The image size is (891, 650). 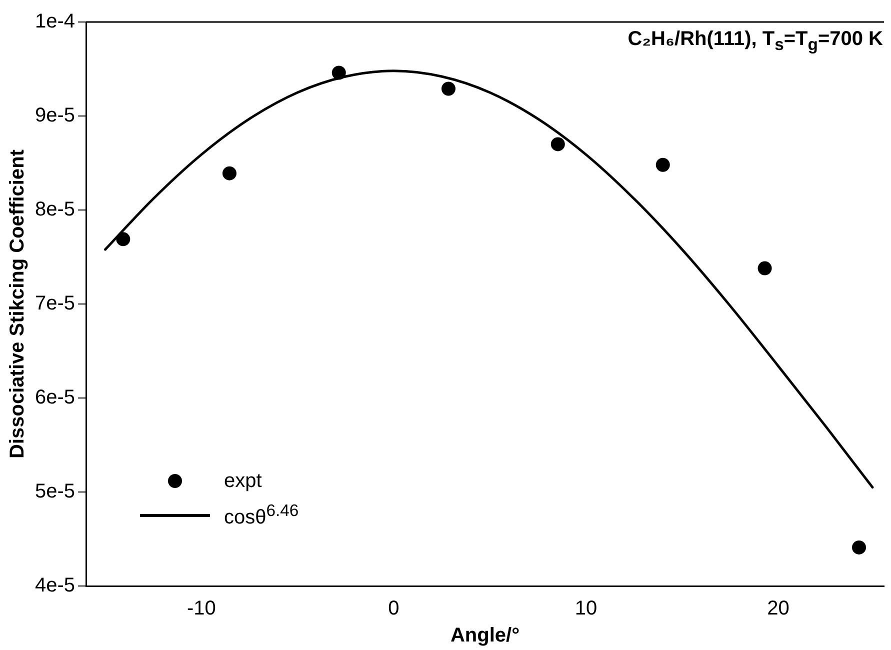 I want to click on y-tick-label: 5e-5, so click(x=55, y=491).